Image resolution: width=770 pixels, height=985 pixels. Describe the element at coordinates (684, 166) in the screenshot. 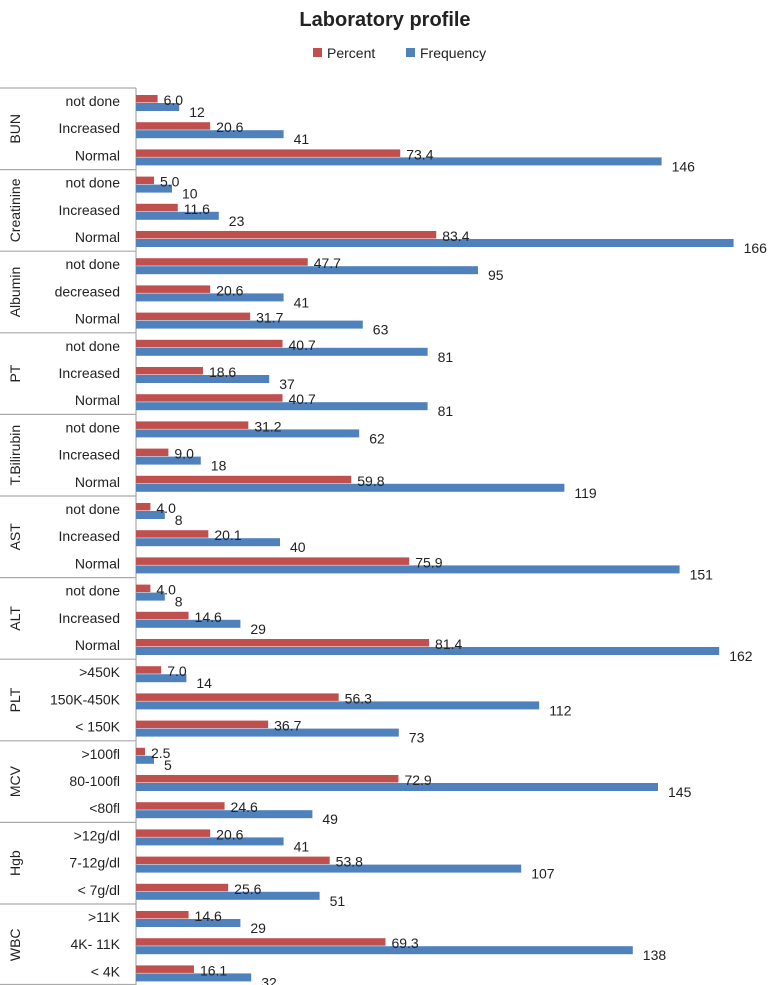

I see `data-label-frequency: 146` at that location.